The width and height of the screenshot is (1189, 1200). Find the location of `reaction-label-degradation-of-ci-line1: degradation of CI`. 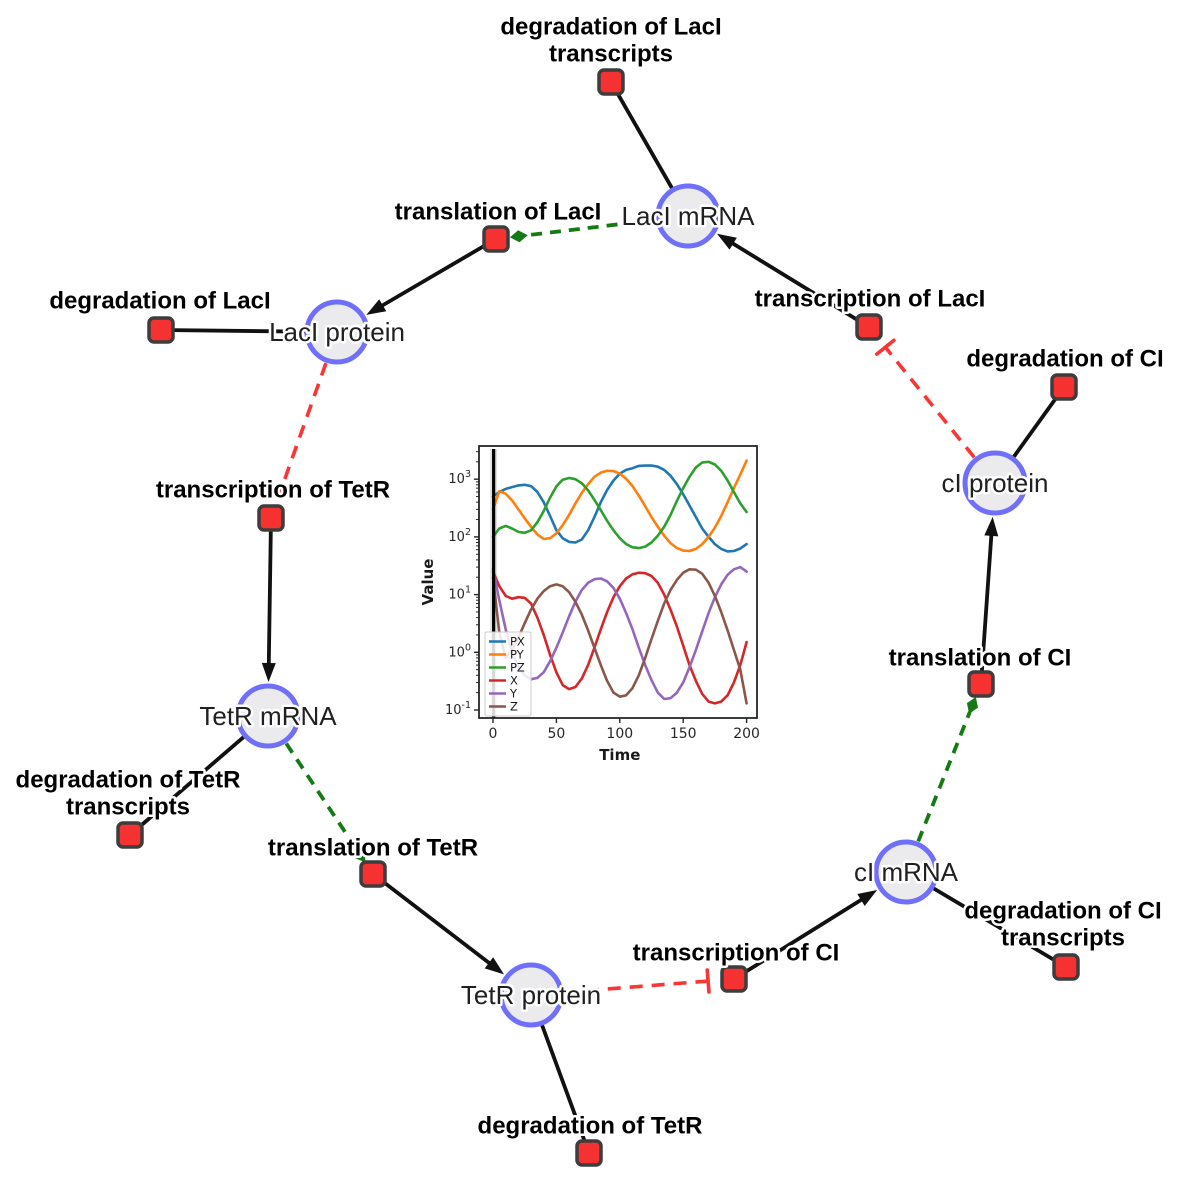

reaction-label-degradation-of-ci-line1: degradation of CI is located at coordinates (1064, 359).